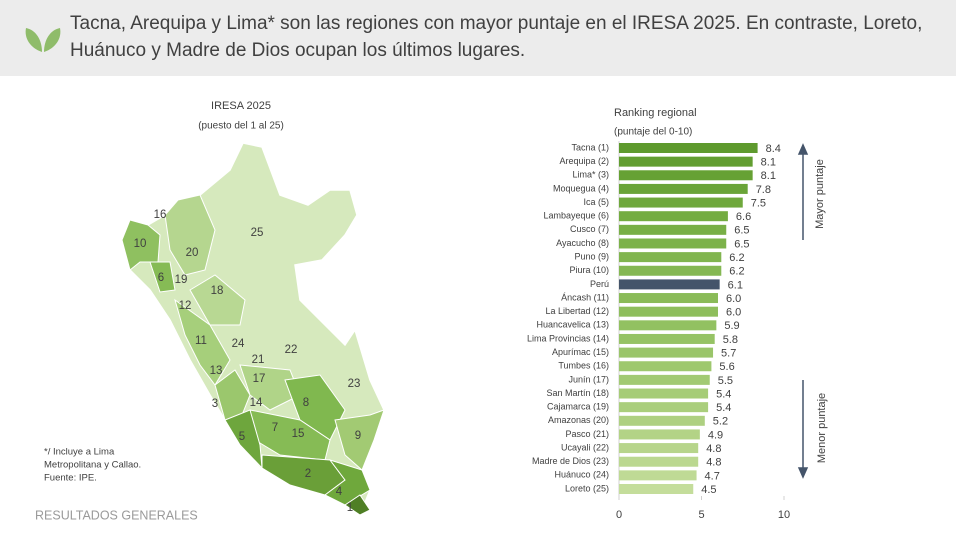 The image size is (956, 541). I want to click on category-label: Ucayali (22), so click(585, 447).